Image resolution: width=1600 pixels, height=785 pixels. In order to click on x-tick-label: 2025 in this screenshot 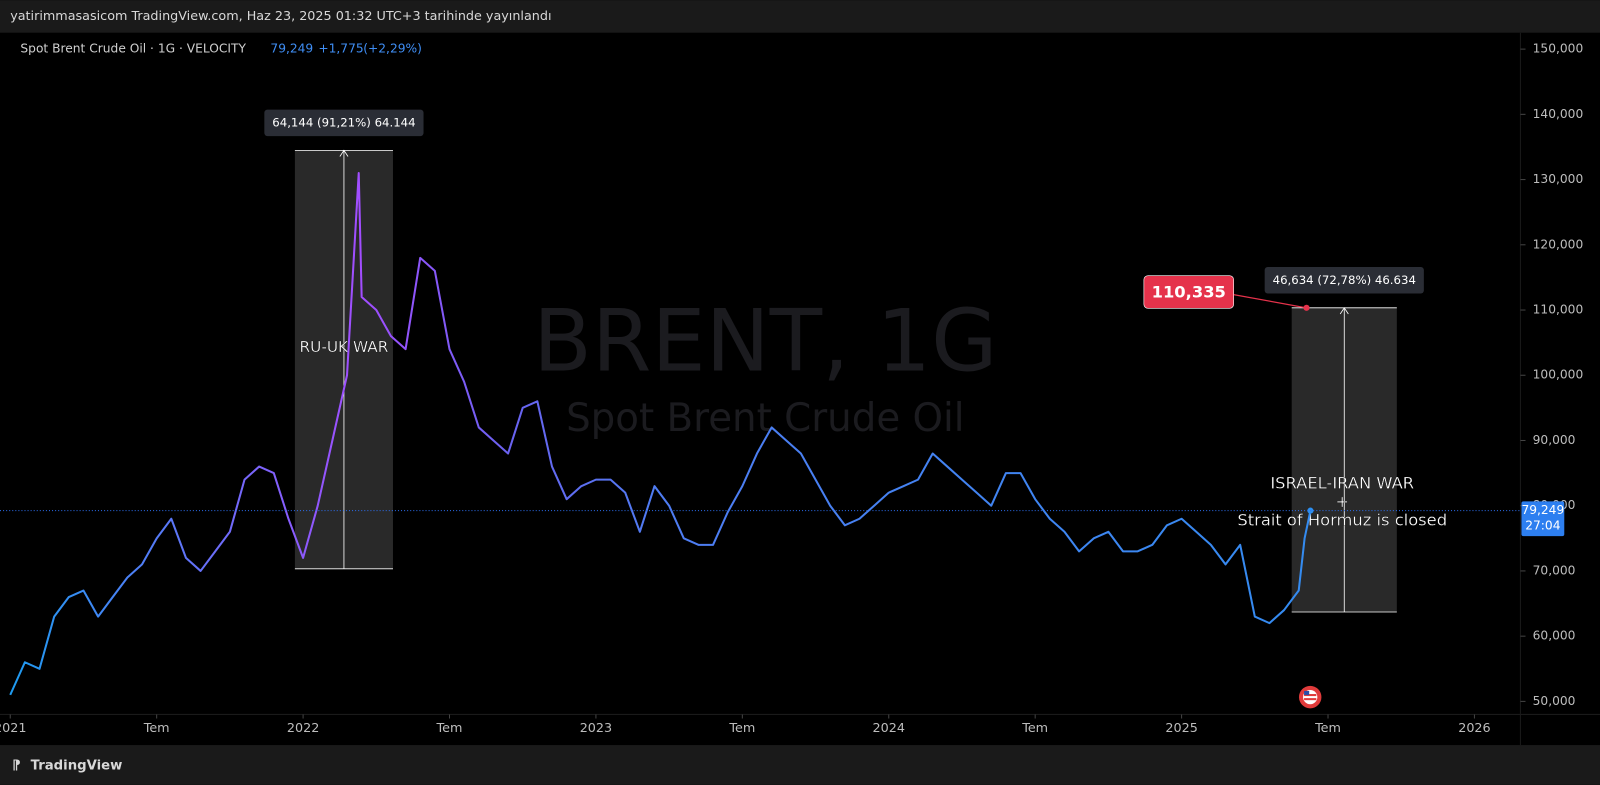, I will do `click(1181, 728)`.